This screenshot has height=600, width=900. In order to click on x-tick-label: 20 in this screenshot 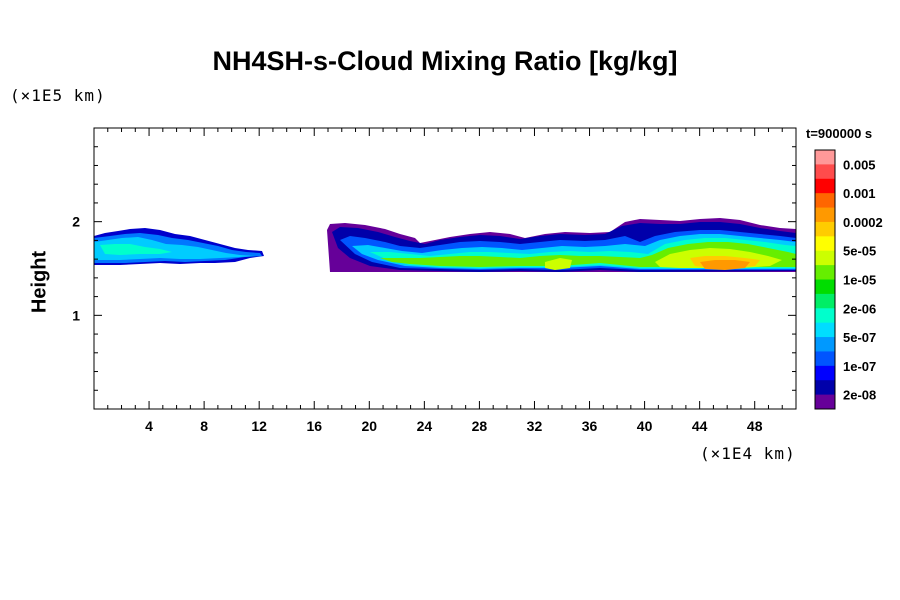, I will do `click(370, 426)`.